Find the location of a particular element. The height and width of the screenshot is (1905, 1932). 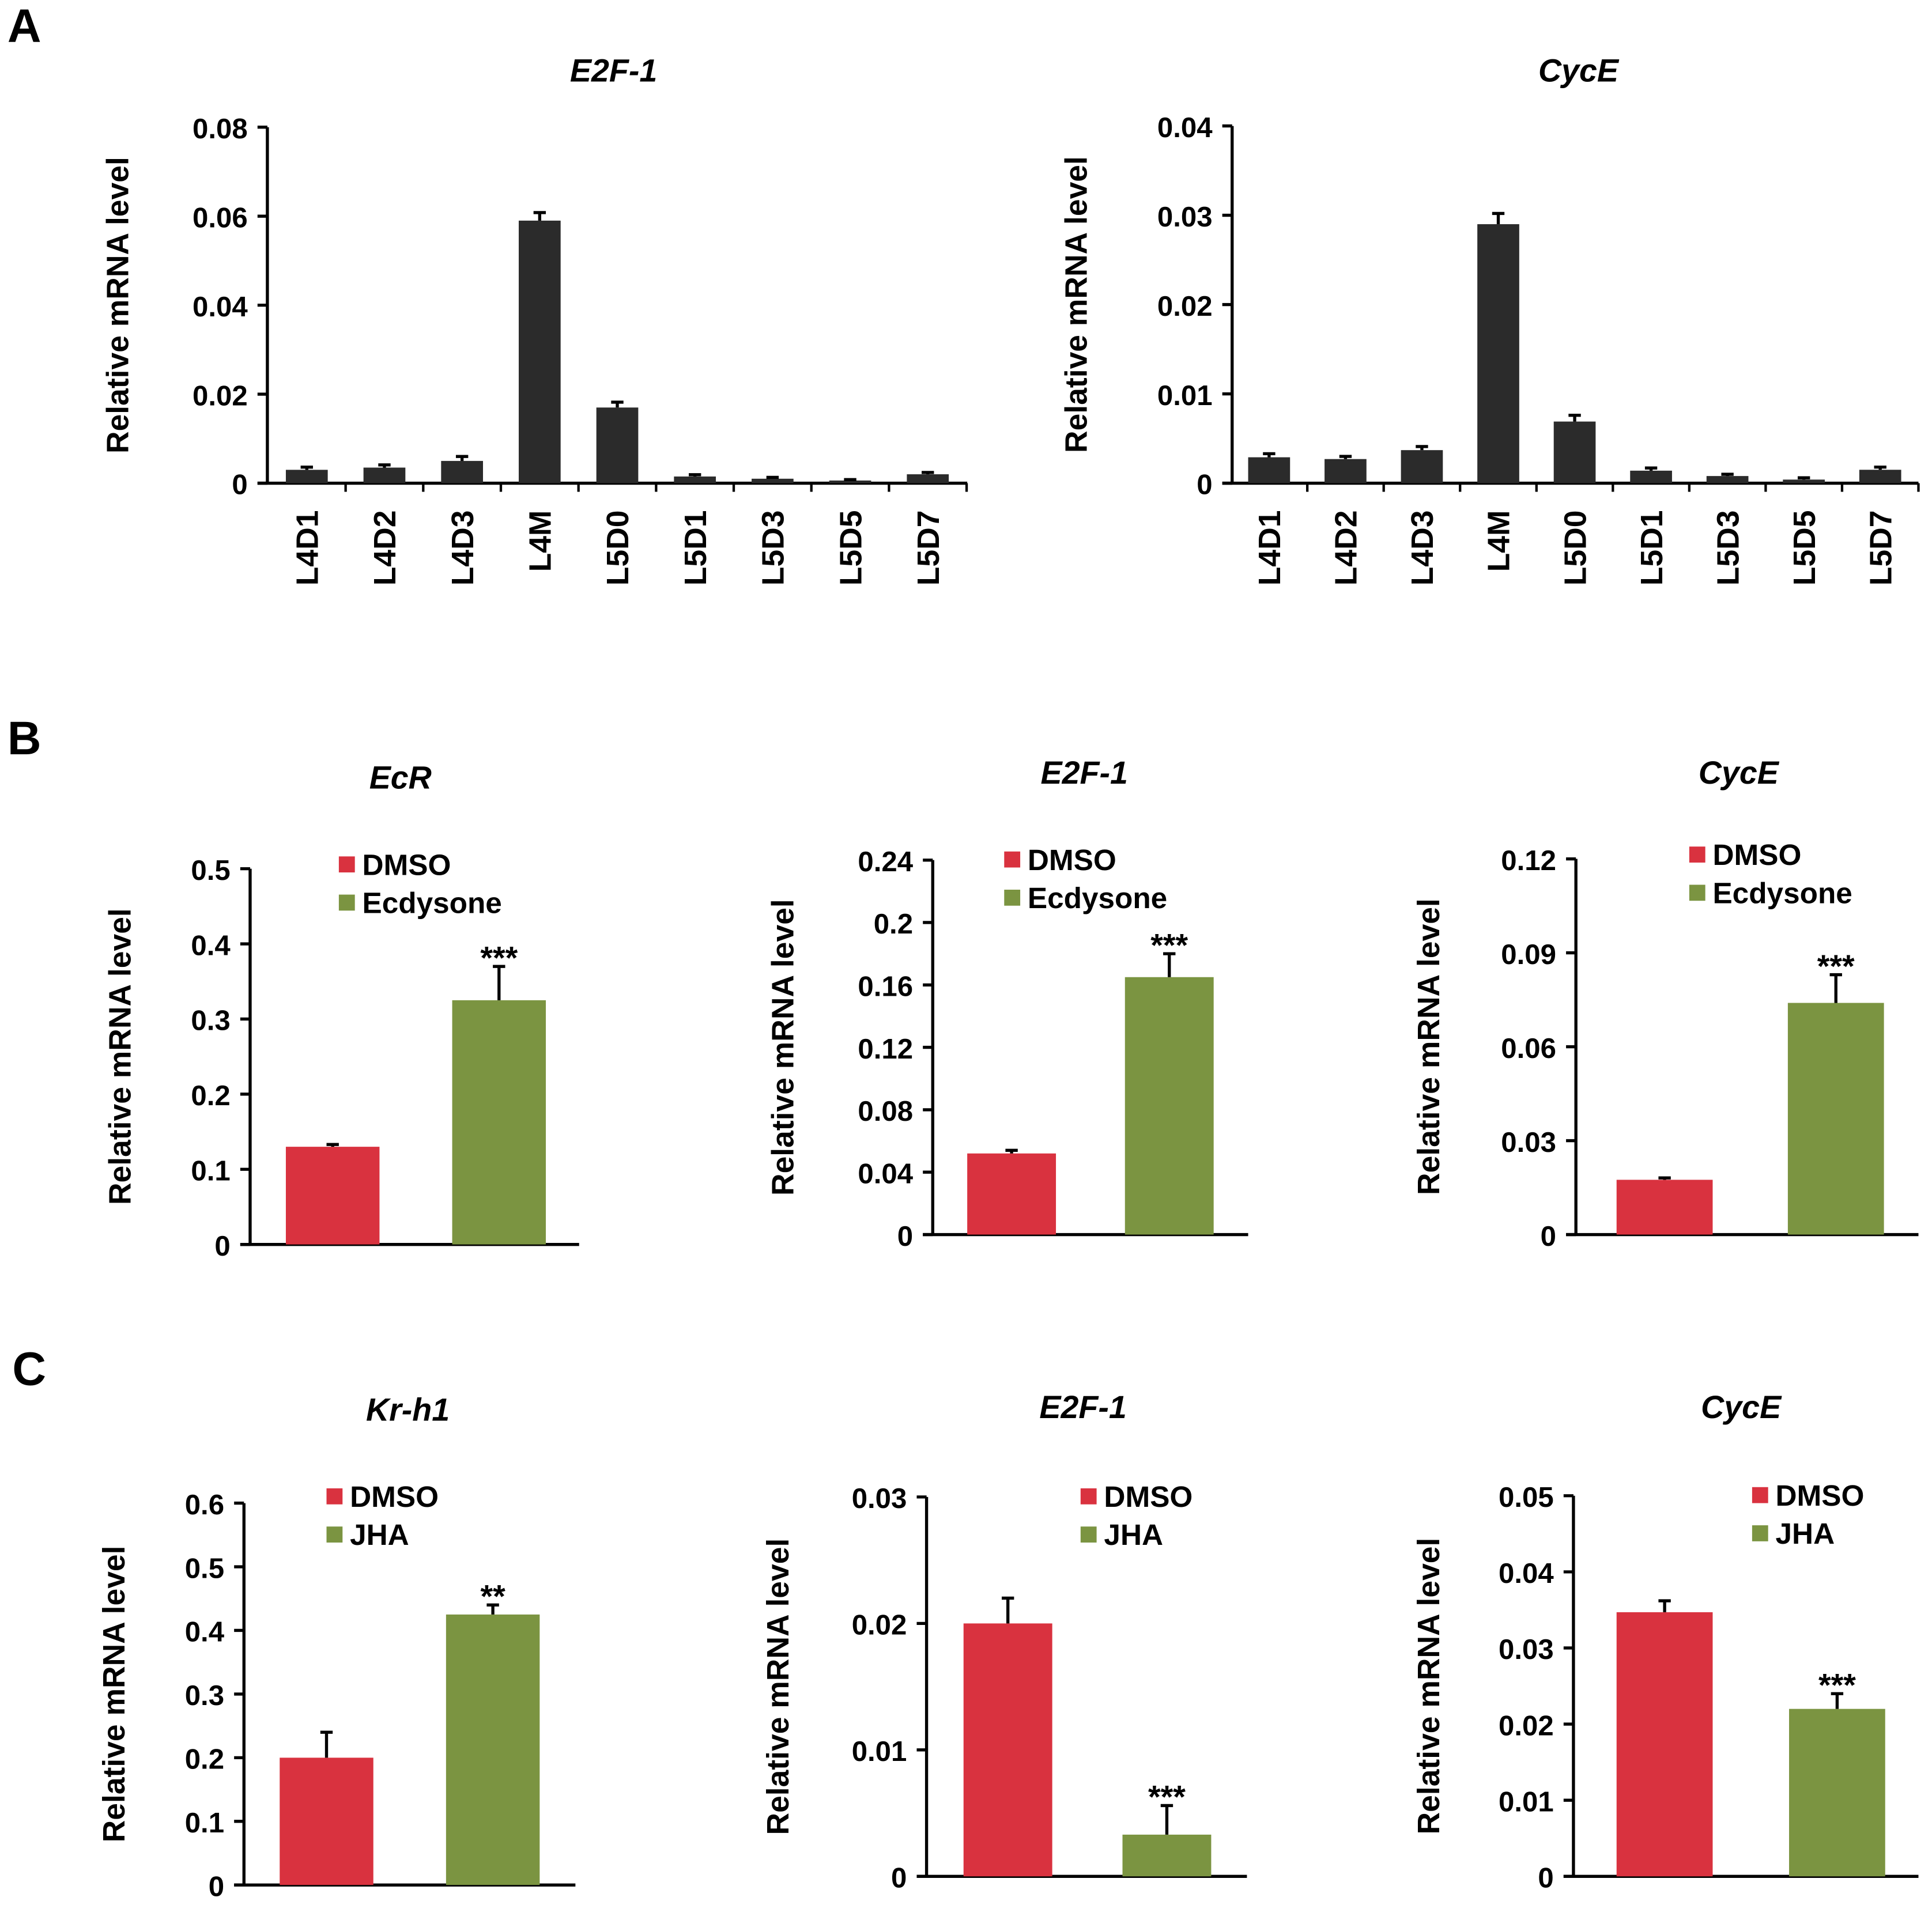

x-tick-label-a2: L4D3 is located at coordinates (1423, 548).